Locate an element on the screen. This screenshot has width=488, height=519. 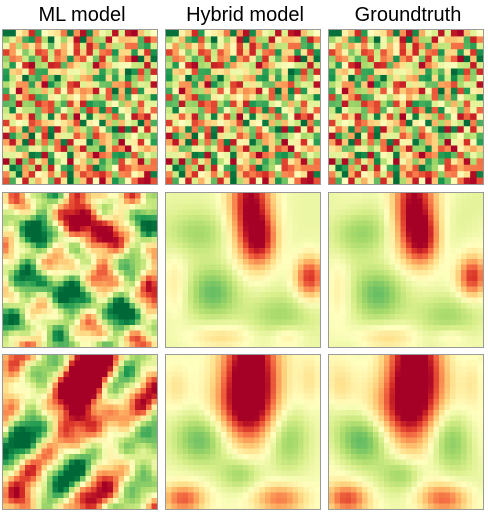
heatmap-hybrid-row3 is located at coordinates (243, 432).